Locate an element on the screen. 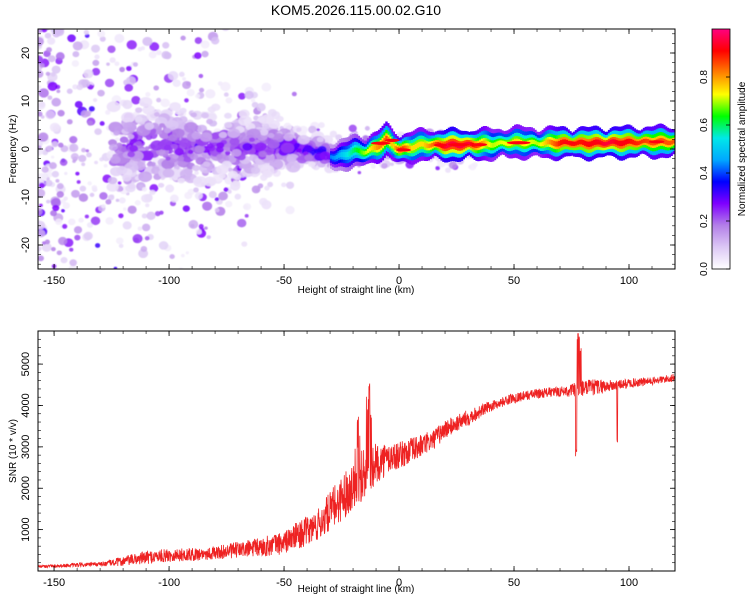 The height and width of the screenshot is (600, 750). colorbar-ticks: 0.0 0.2 0.4 0.6 0.8 is located at coordinates (714, 173).